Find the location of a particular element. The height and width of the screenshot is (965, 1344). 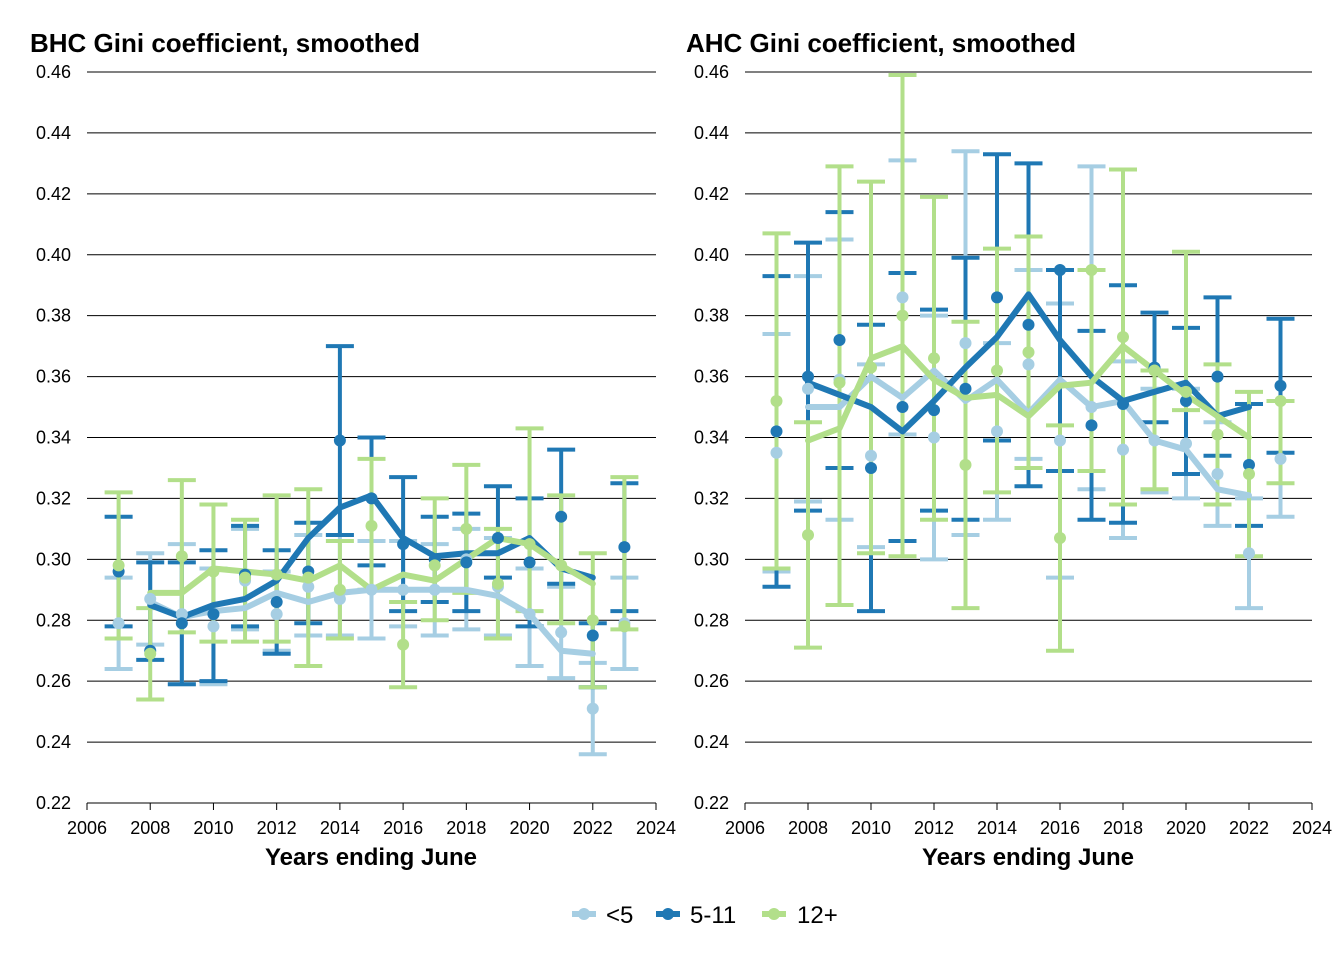

ahc-panel-title: AHC Gini coefficient, smoothed is located at coordinates (881, 43).